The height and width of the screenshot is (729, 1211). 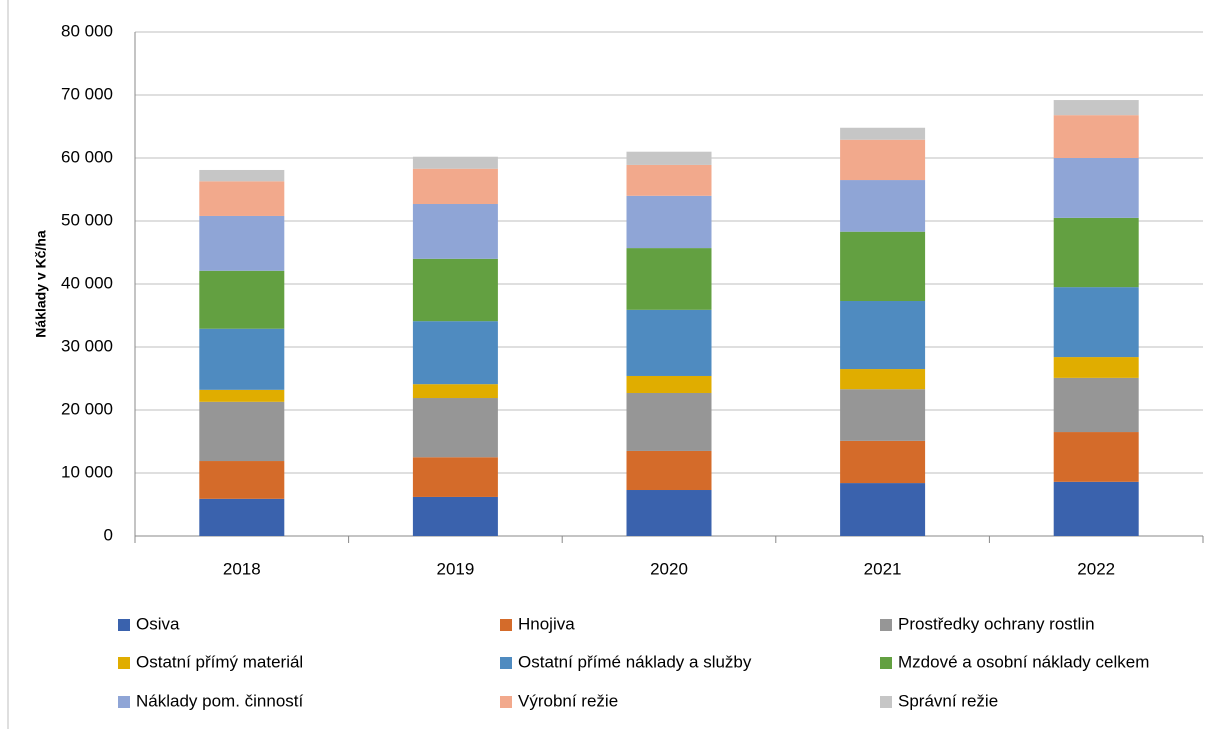 What do you see at coordinates (87, 408) in the screenshot?
I see `y-tick-label: 20 000` at bounding box center [87, 408].